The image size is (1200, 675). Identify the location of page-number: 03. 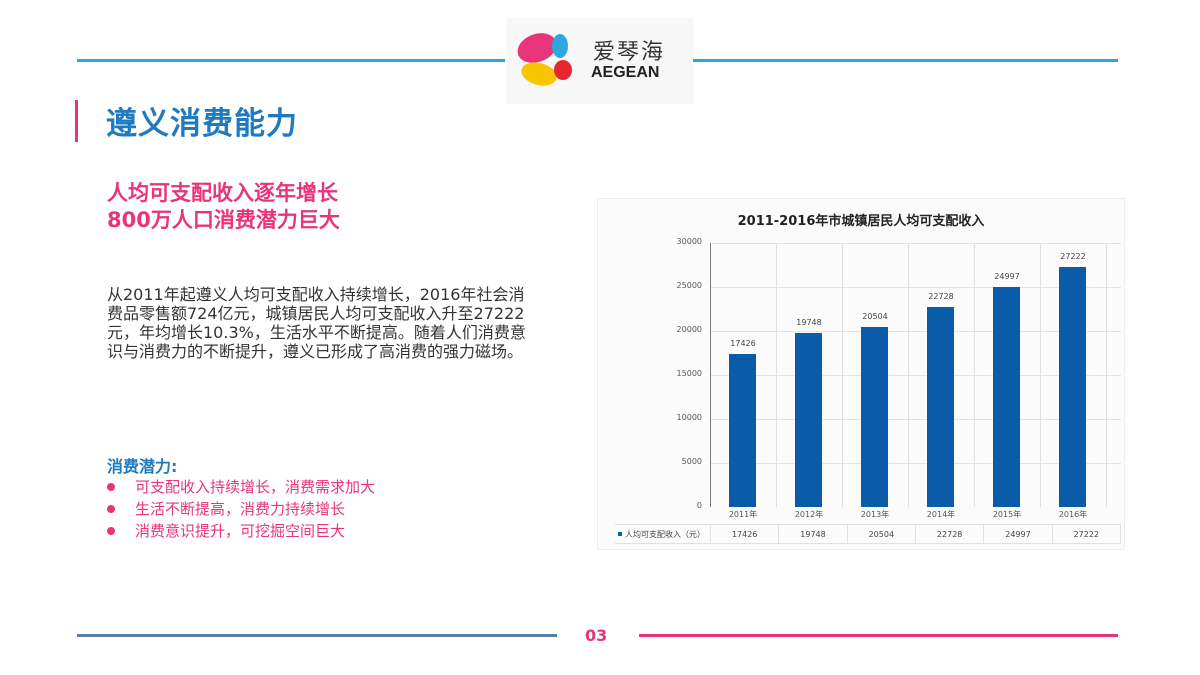
(596, 635).